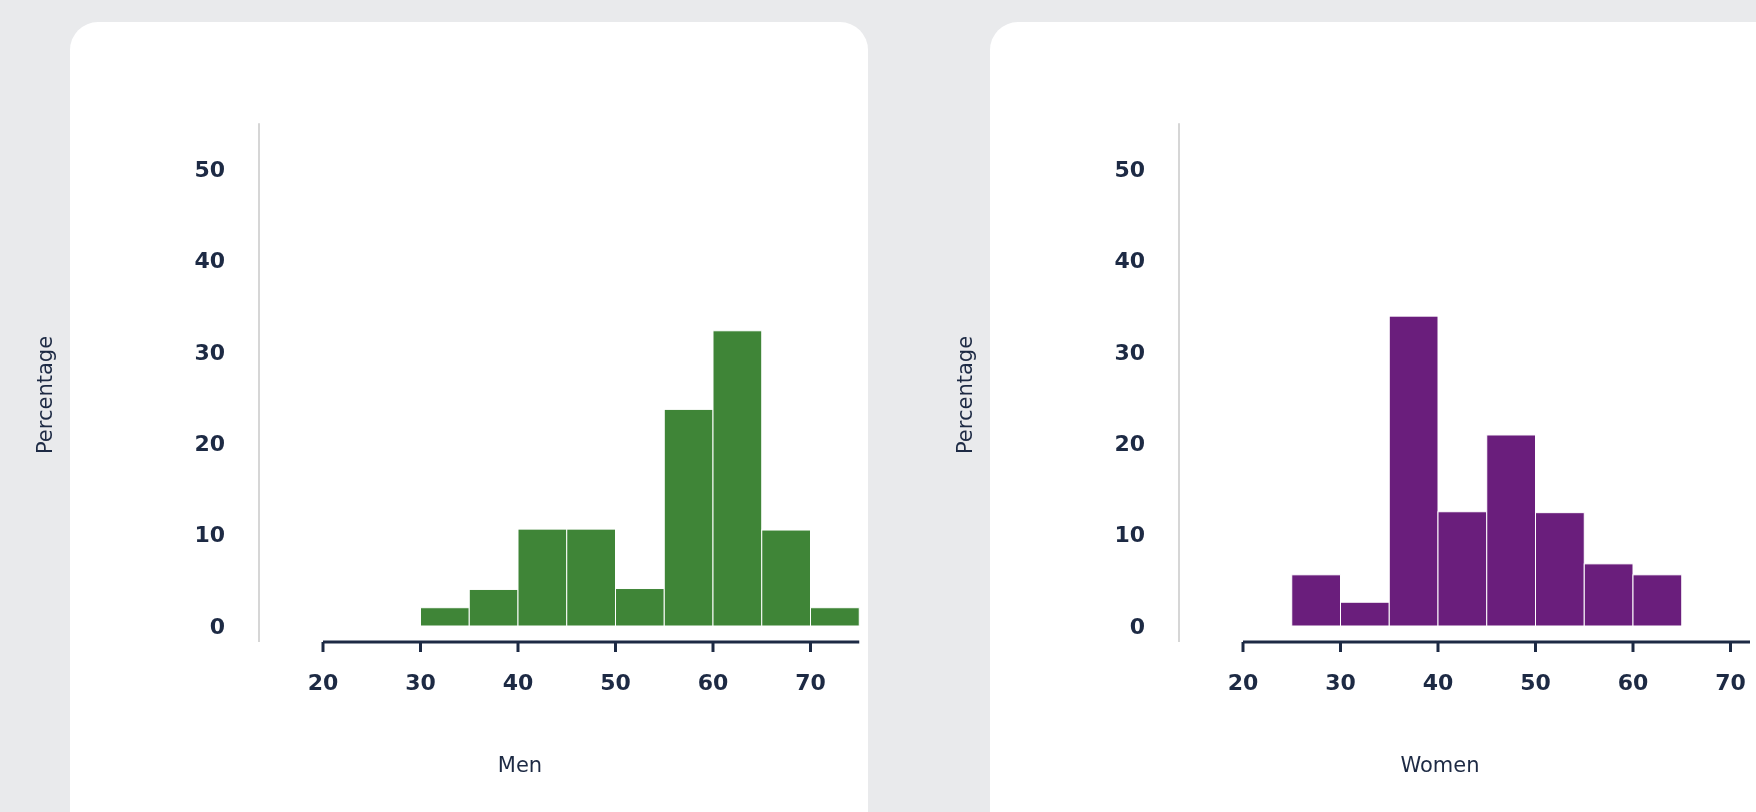 The width and height of the screenshot is (1756, 812). Describe the element at coordinates (520, 765) in the screenshot. I see `x-axis-title: Men` at that location.